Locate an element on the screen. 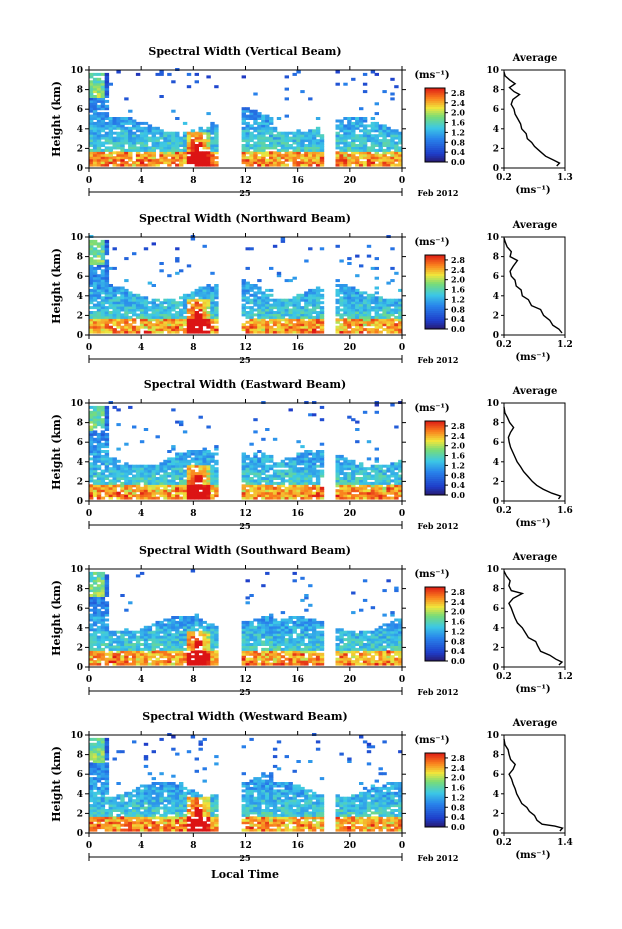 The image size is (622, 929). colorbar-unit: (ms⁻¹) is located at coordinates (431, 242).